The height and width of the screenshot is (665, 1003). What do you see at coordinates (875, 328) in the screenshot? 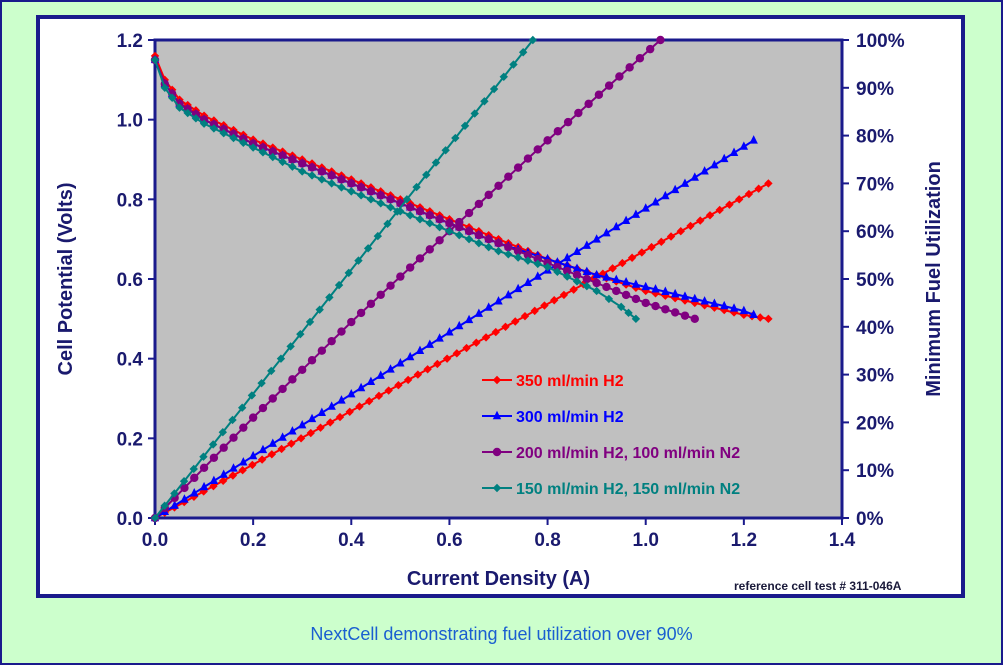
I see `y2-tick-label: 40%` at bounding box center [875, 328].